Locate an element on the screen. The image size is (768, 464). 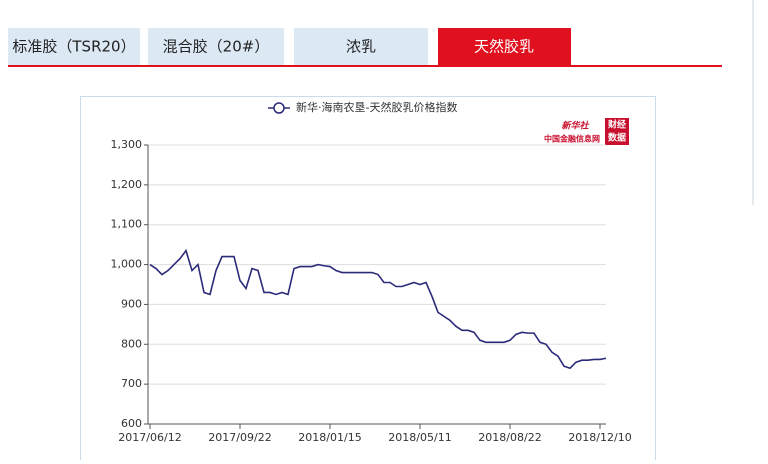
y-tick-label: 800 is located at coordinates (131, 343).